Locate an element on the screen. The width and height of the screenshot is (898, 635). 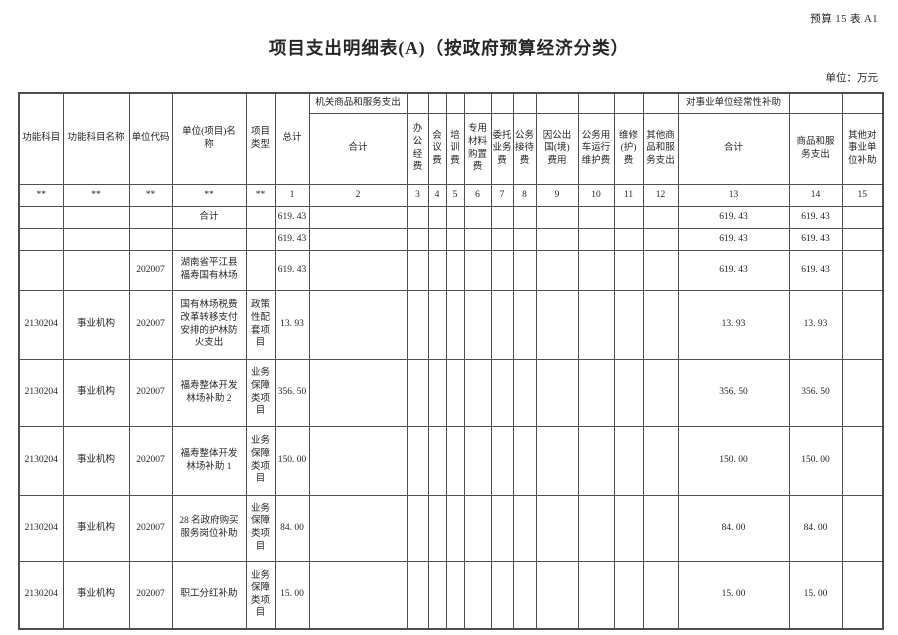
index-cell: 10 is located at coordinates (596, 195).